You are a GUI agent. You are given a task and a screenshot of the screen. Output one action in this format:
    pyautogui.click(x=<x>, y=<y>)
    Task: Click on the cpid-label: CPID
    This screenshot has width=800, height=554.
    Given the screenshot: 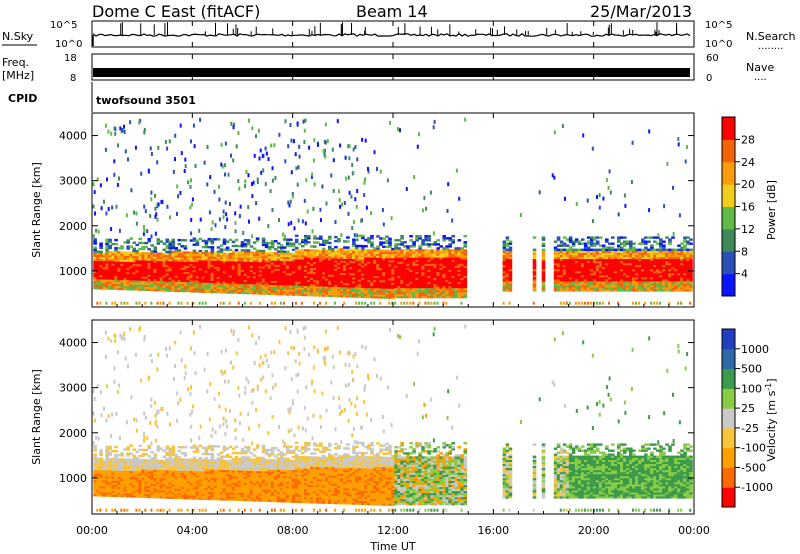 What is the action you would take?
    pyautogui.click(x=22, y=98)
    